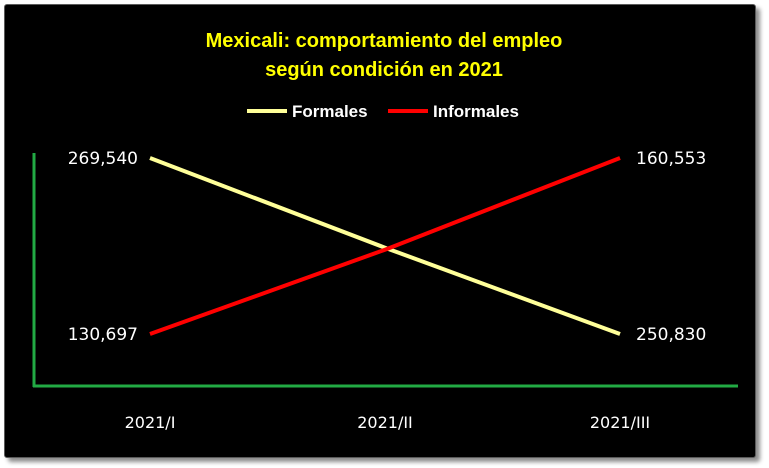 This screenshot has height=468, width=769. Describe the element at coordinates (330, 111) in the screenshot. I see `legend-label-formales: Formales` at that location.